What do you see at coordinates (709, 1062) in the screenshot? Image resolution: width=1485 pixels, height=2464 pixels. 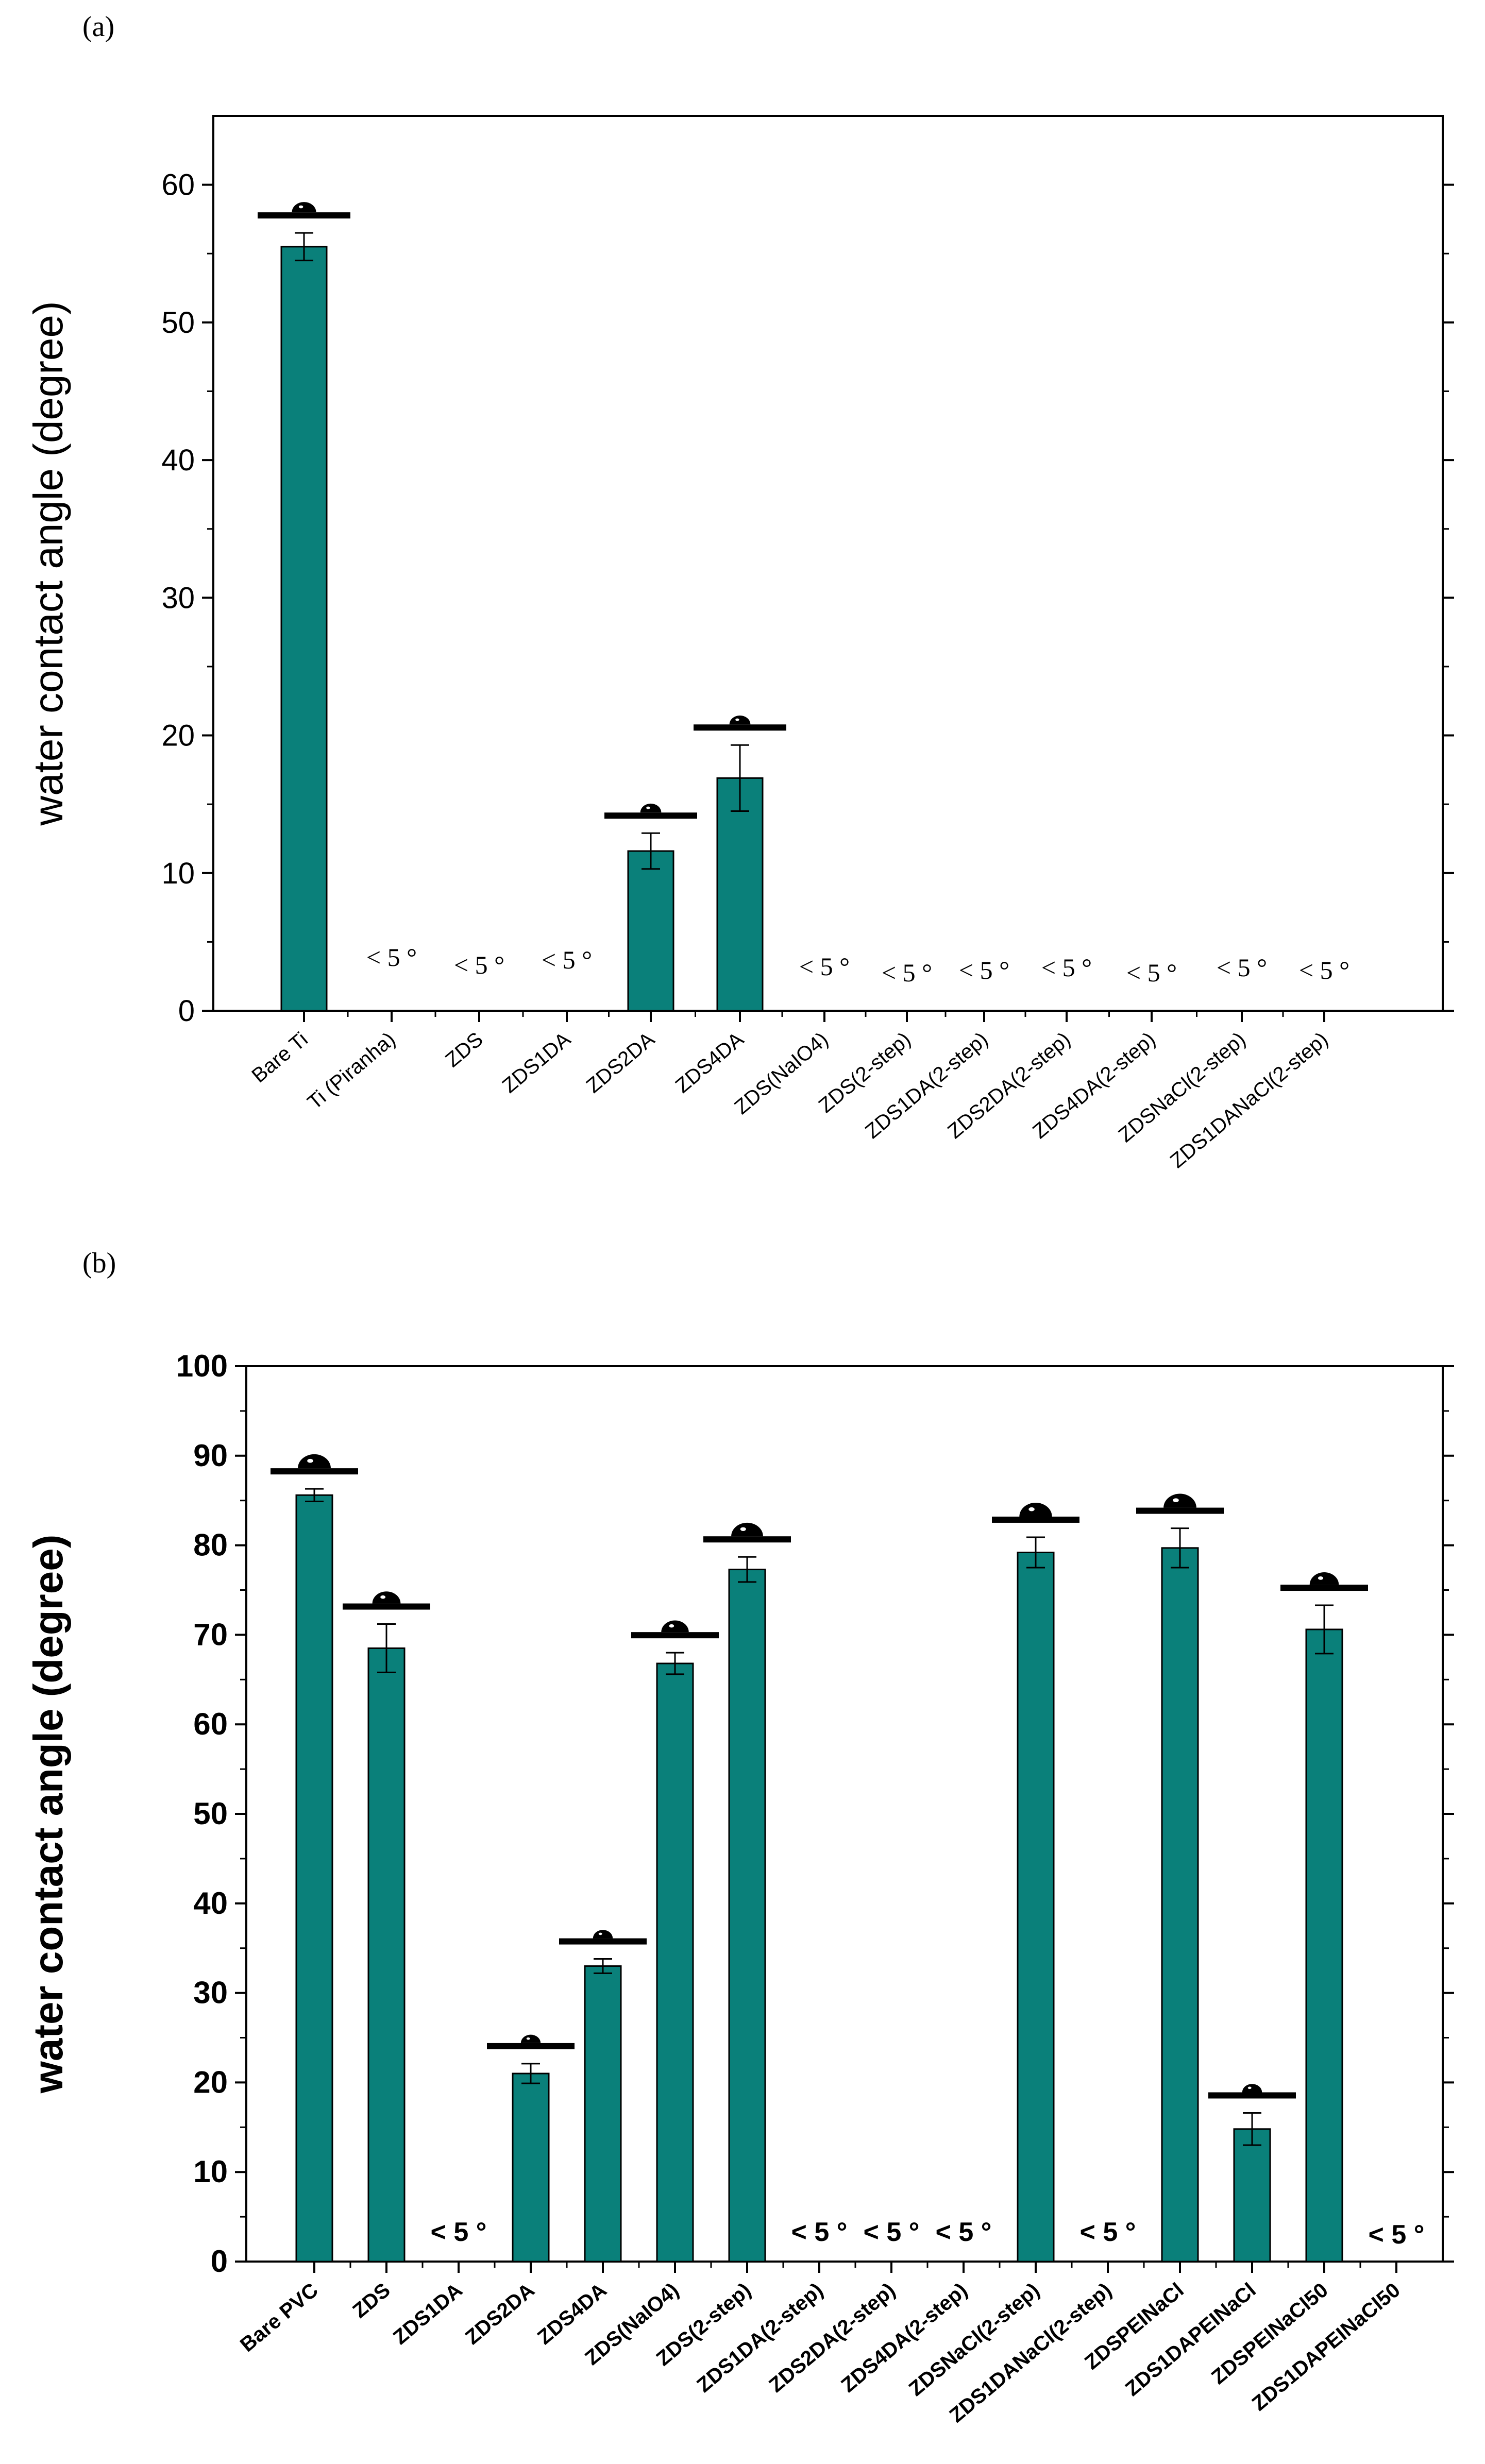 I see `category-label: ZDS4DA` at bounding box center [709, 1062].